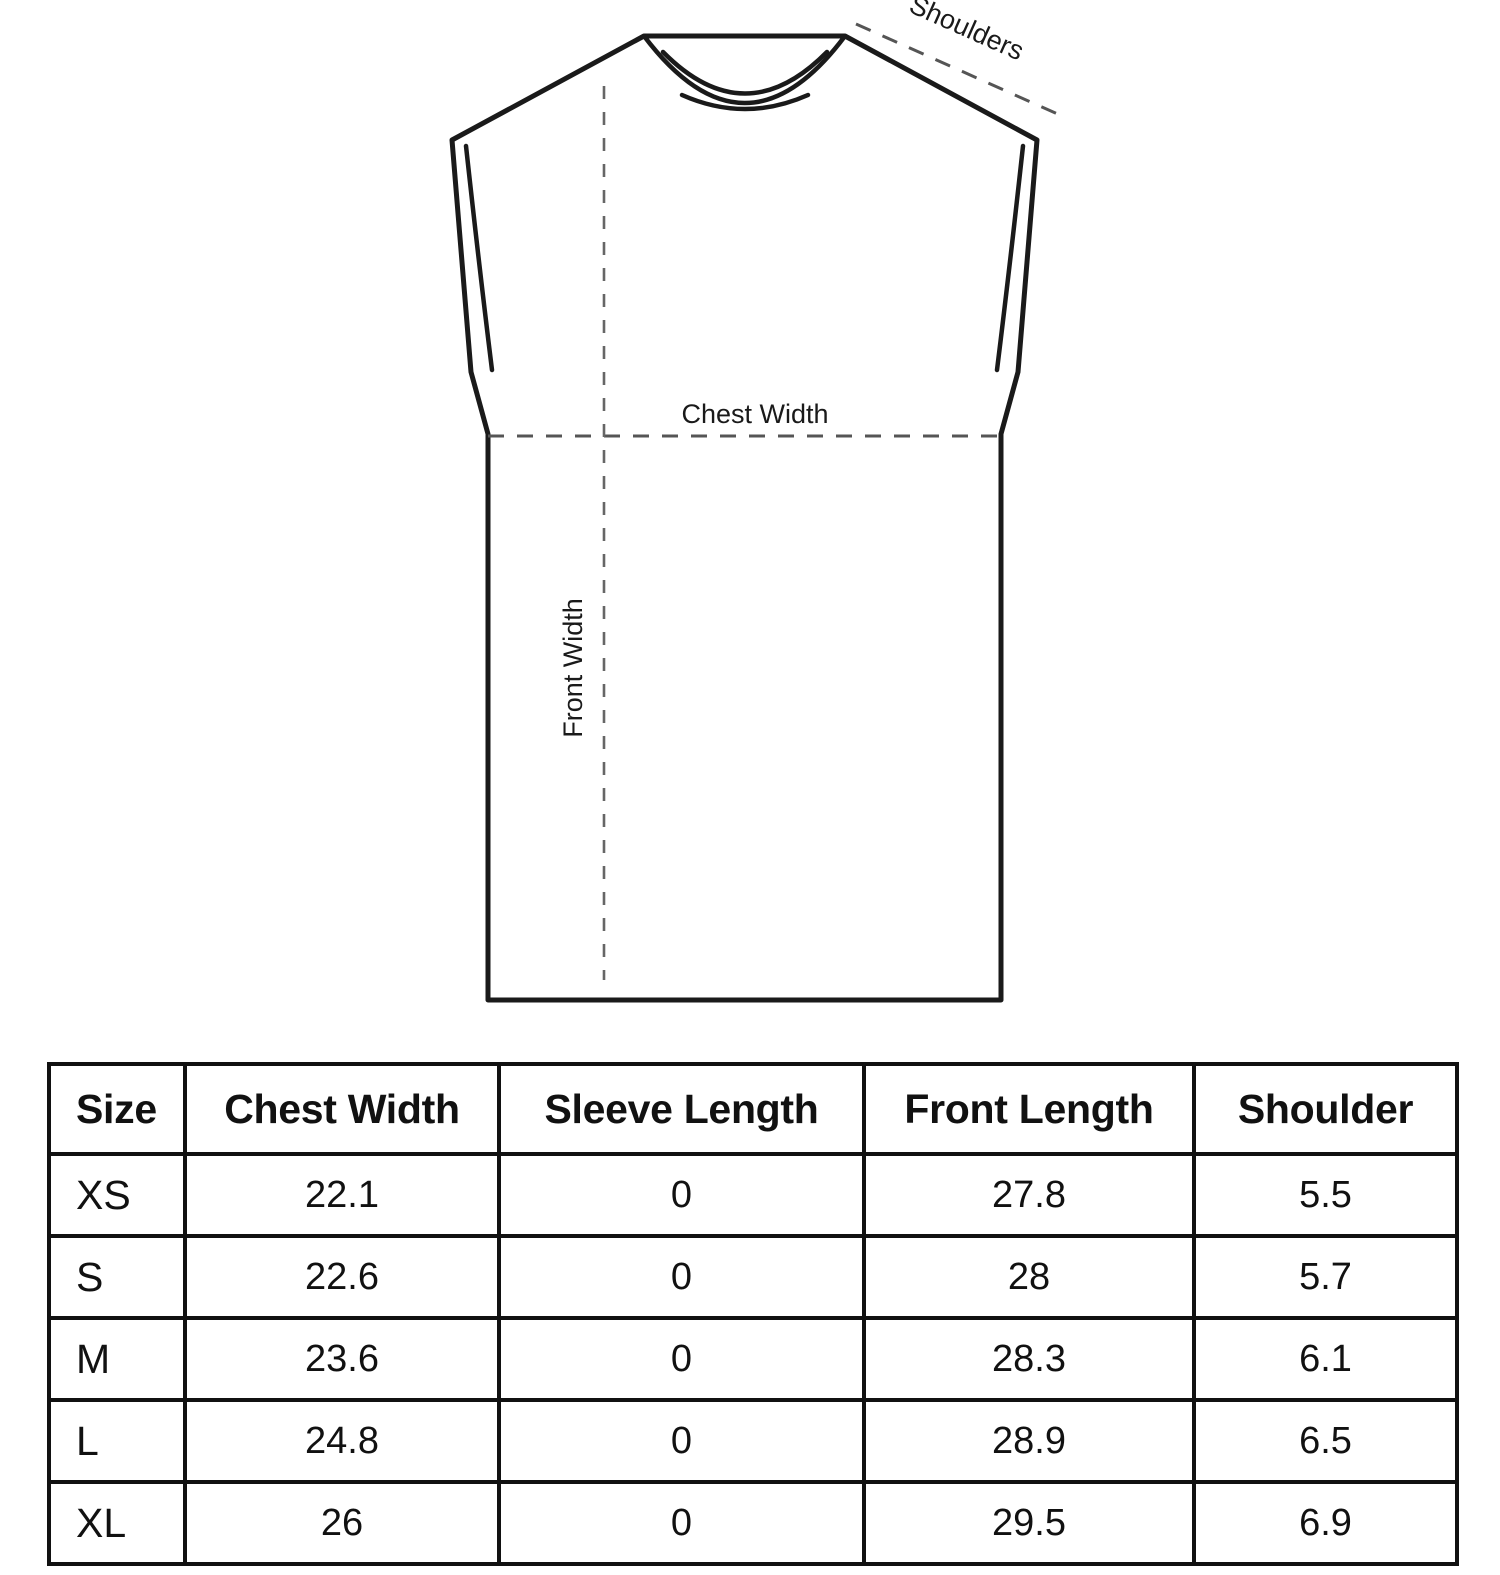 The width and height of the screenshot is (1500, 1575). I want to click on collar-band-arc, so click(745, 72).